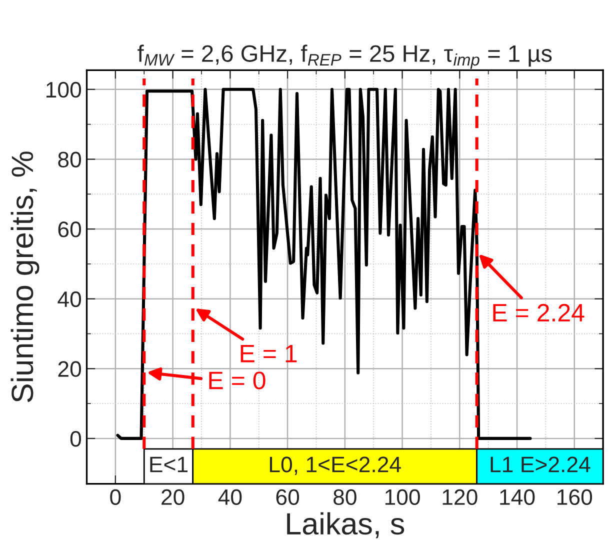  What do you see at coordinates (540, 464) in the screenshot?
I see `band-label: L1 E>2.24` at bounding box center [540, 464].